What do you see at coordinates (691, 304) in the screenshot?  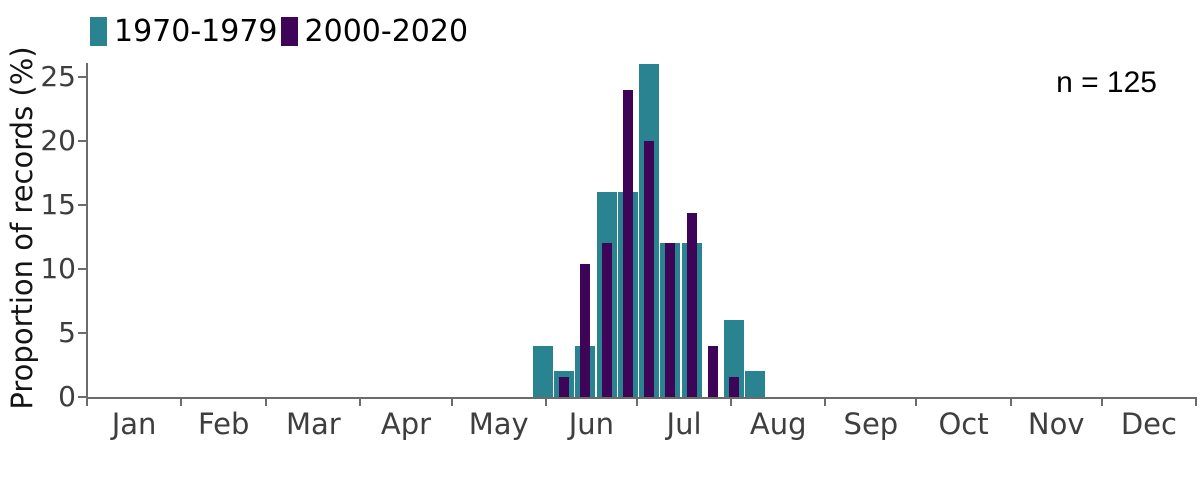 I see `bar-2000-2020-bin8` at bounding box center [691, 304].